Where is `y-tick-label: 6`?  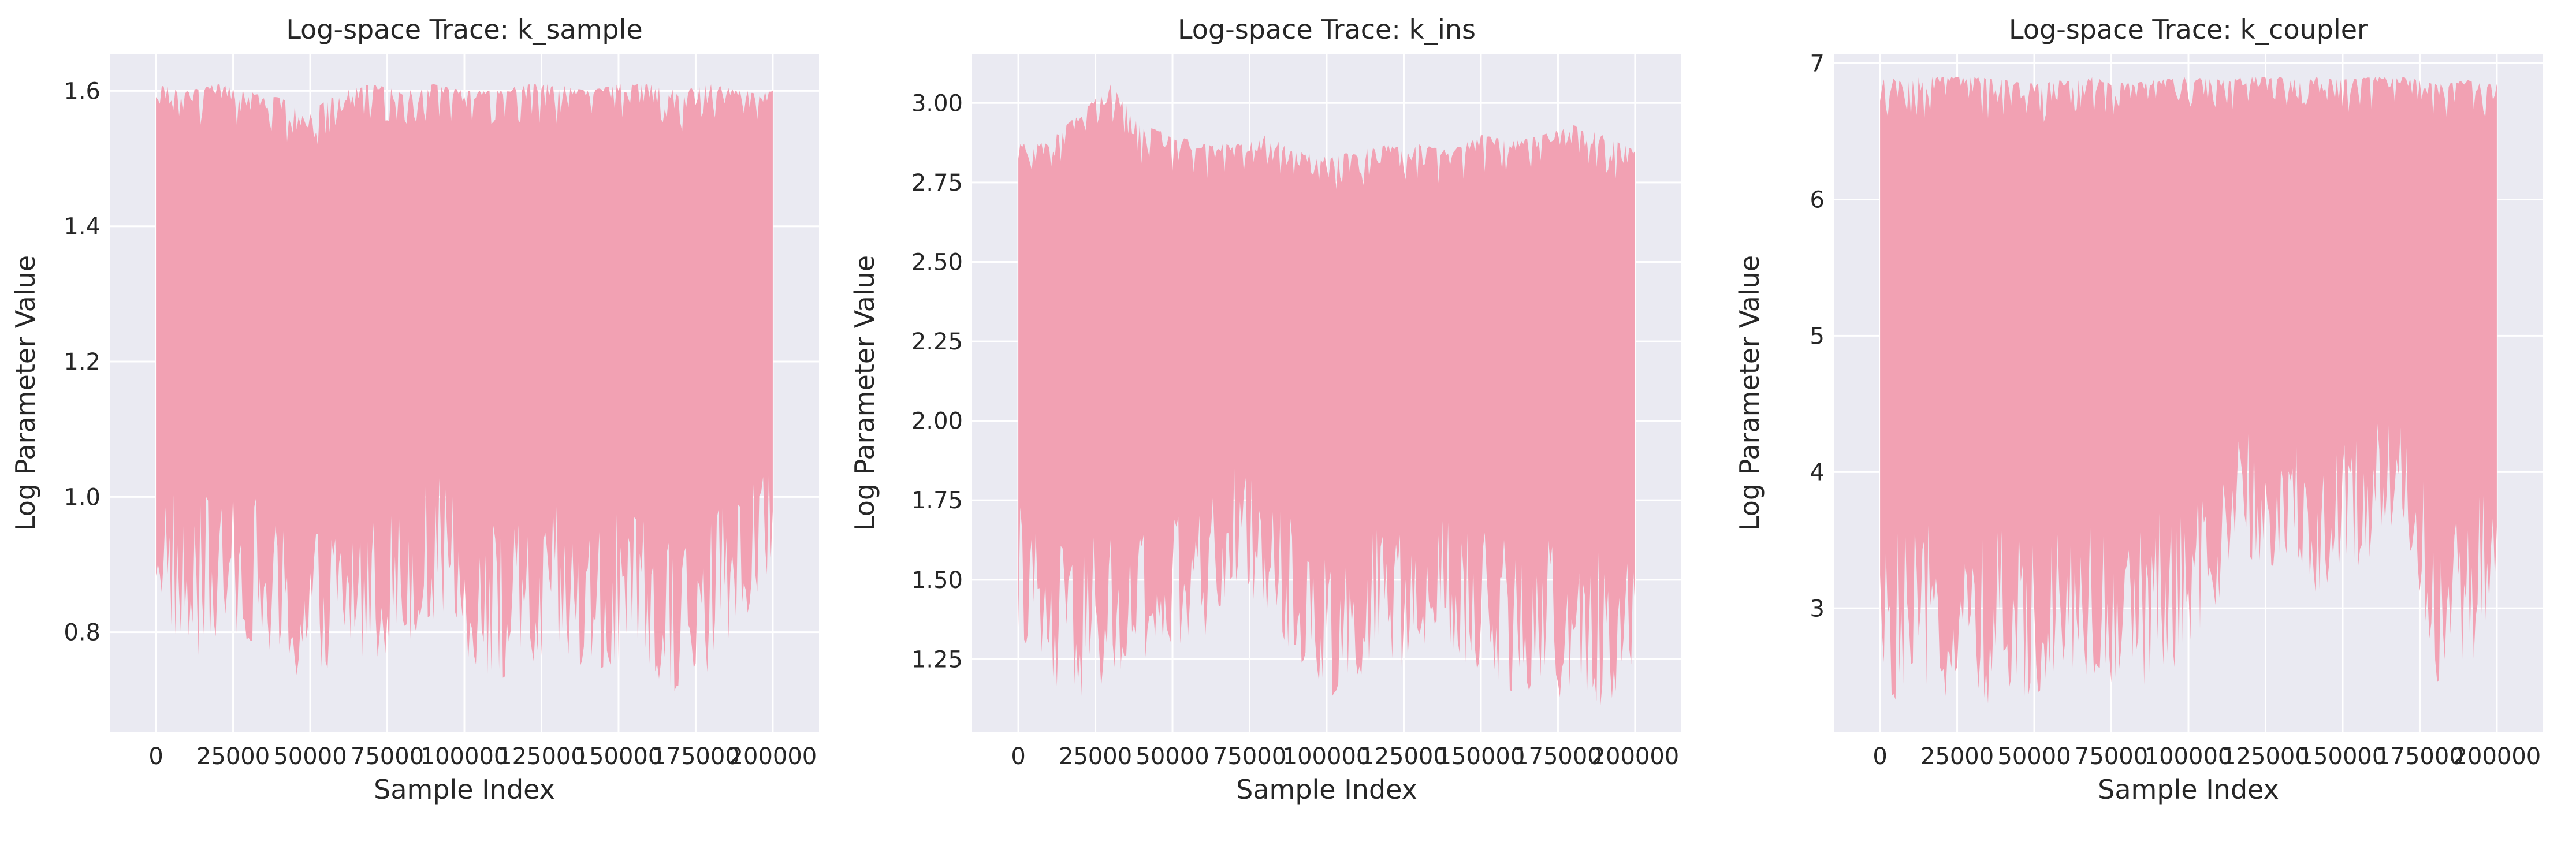
y-tick-label: 6 is located at coordinates (1817, 200).